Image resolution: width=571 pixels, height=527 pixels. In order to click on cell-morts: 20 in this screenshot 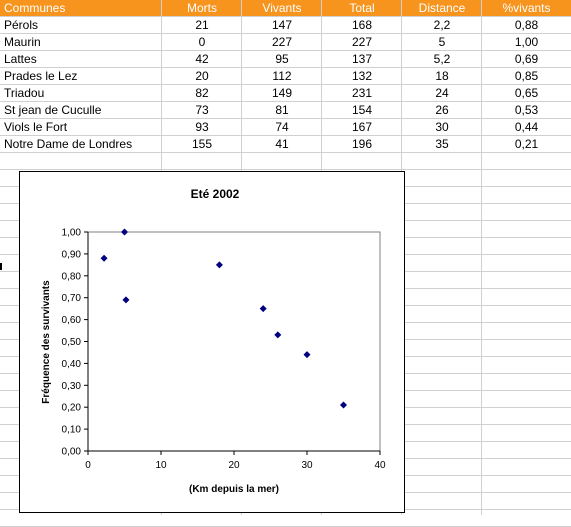, I will do `click(202, 76)`.